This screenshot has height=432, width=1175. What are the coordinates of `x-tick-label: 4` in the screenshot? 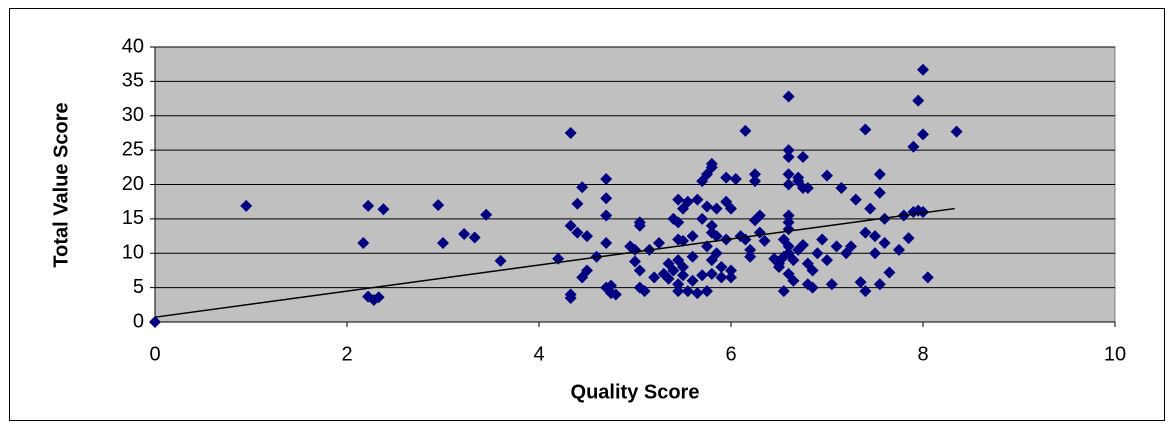 It's located at (538, 354).